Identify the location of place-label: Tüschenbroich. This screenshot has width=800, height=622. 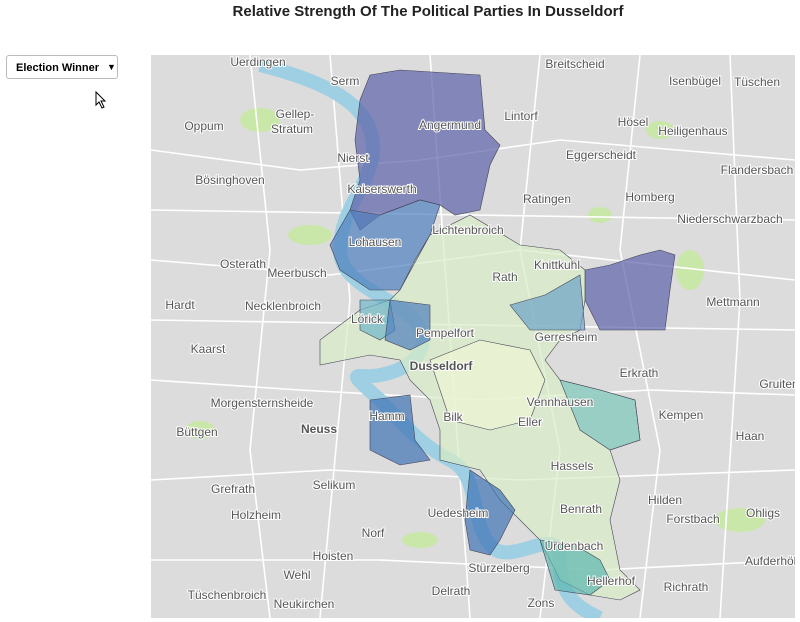
(227, 595).